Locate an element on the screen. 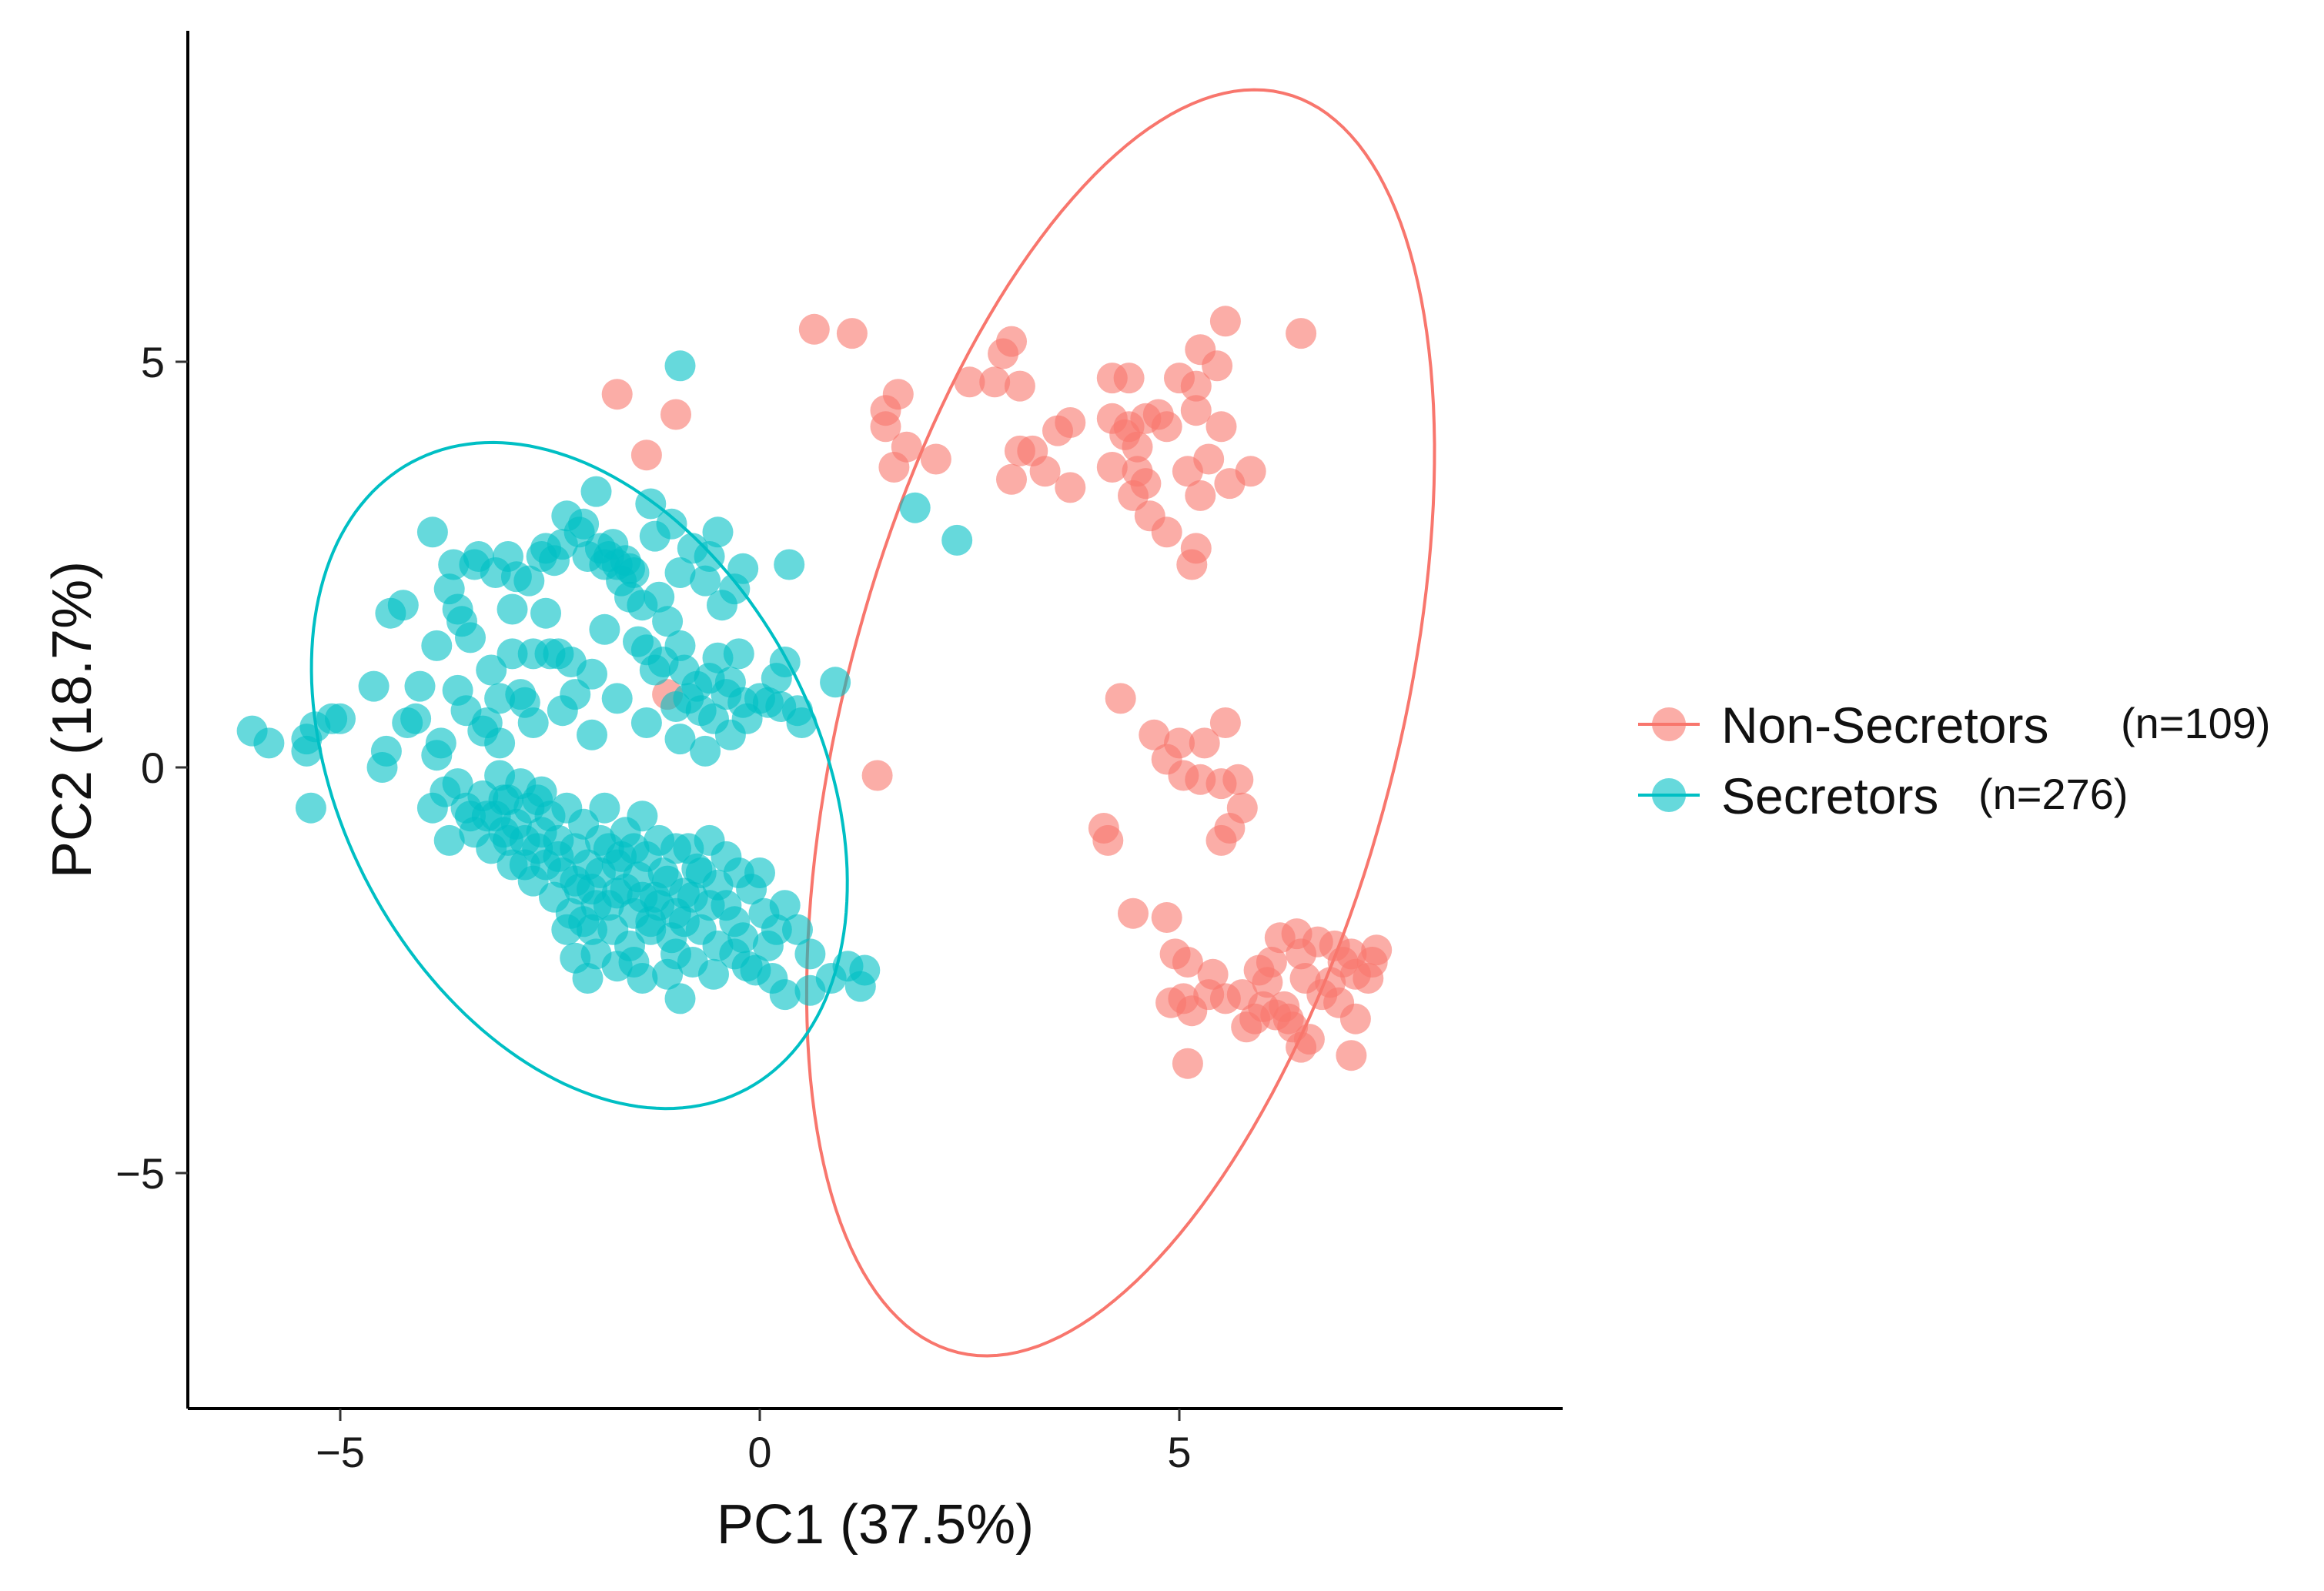 This screenshot has height=1591, width=2324. y-tick-label: 0 is located at coordinates (153, 768).